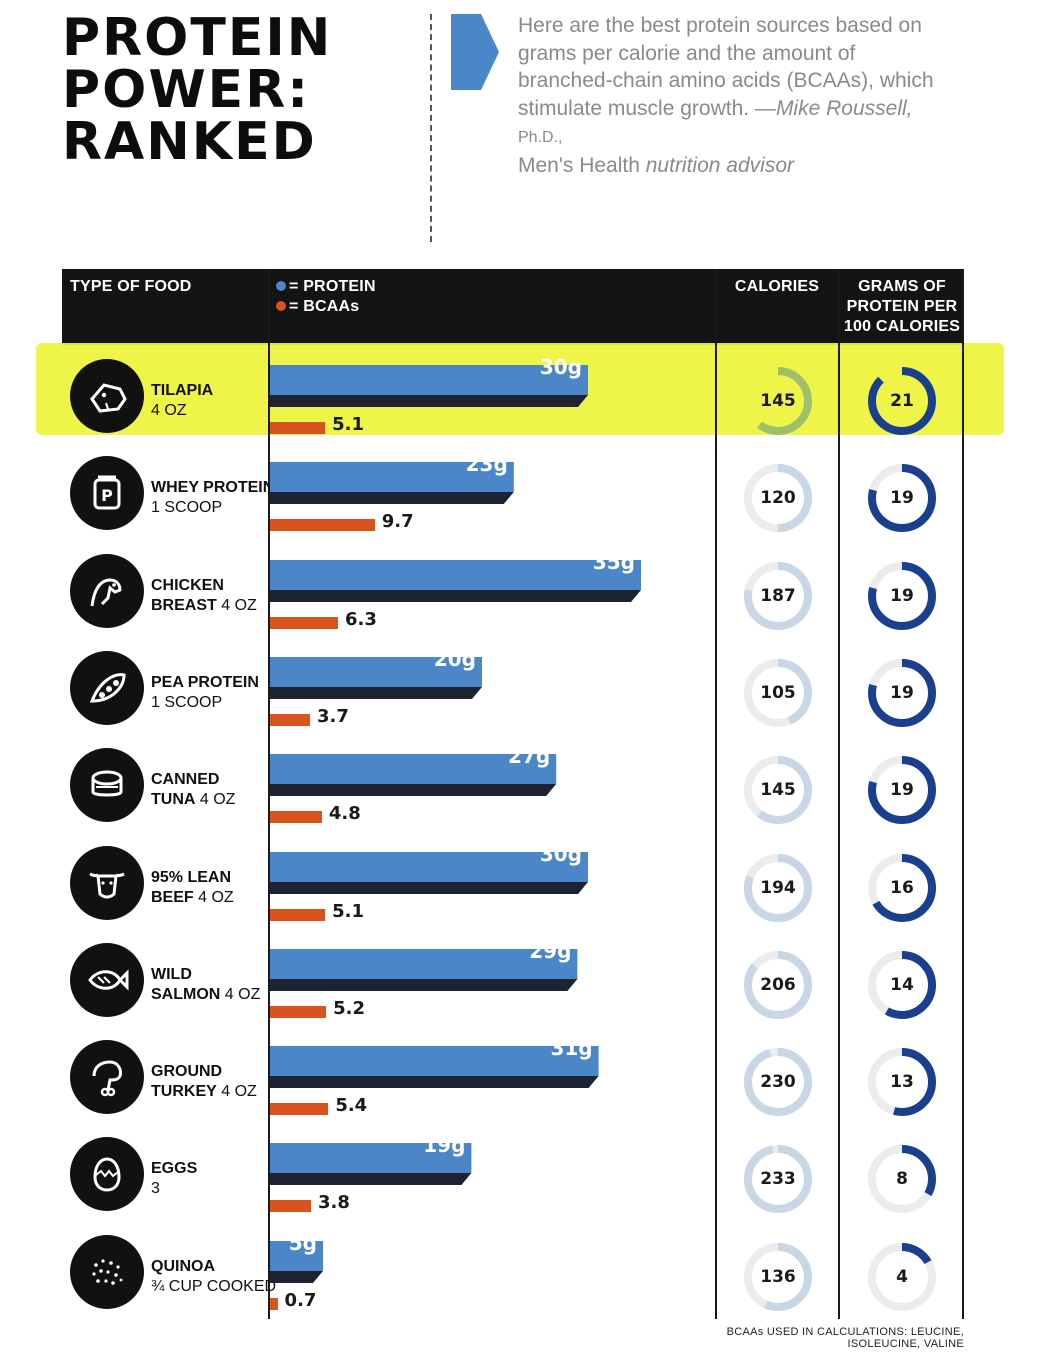 The image size is (1037, 1352). Describe the element at coordinates (326, 287) in the screenshot. I see `legend-protein: = PROTEIN` at that location.